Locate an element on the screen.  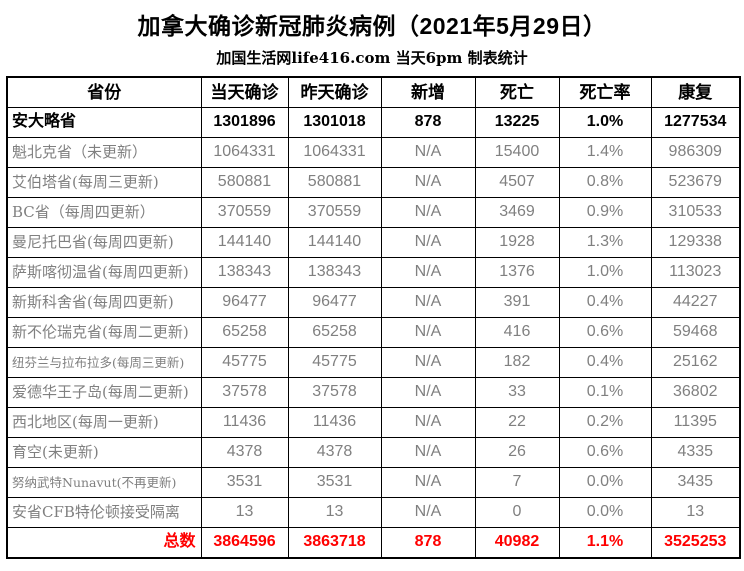
cell-today-confirmed: 37578 is located at coordinates (244, 392).